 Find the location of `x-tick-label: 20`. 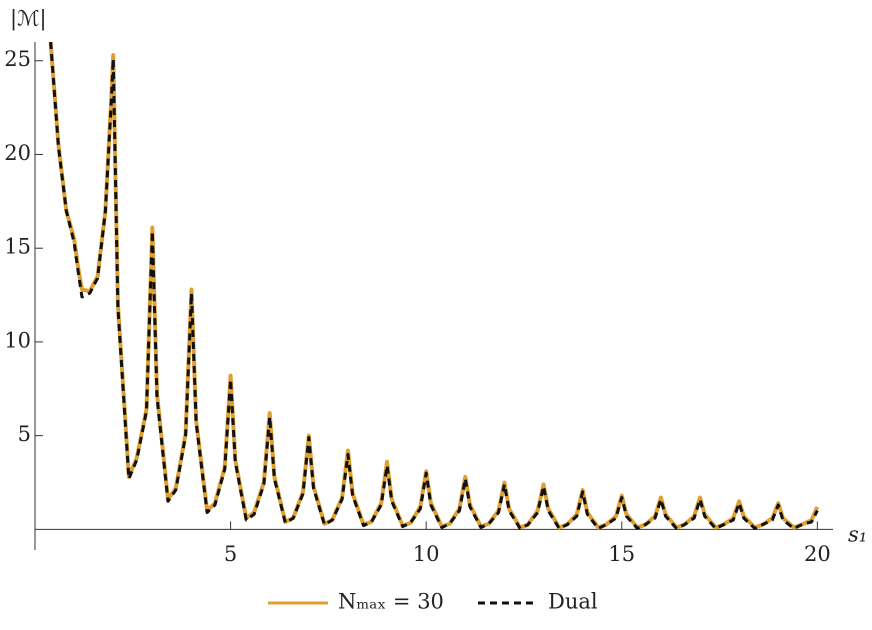

x-tick-label: 20 is located at coordinates (817, 554).